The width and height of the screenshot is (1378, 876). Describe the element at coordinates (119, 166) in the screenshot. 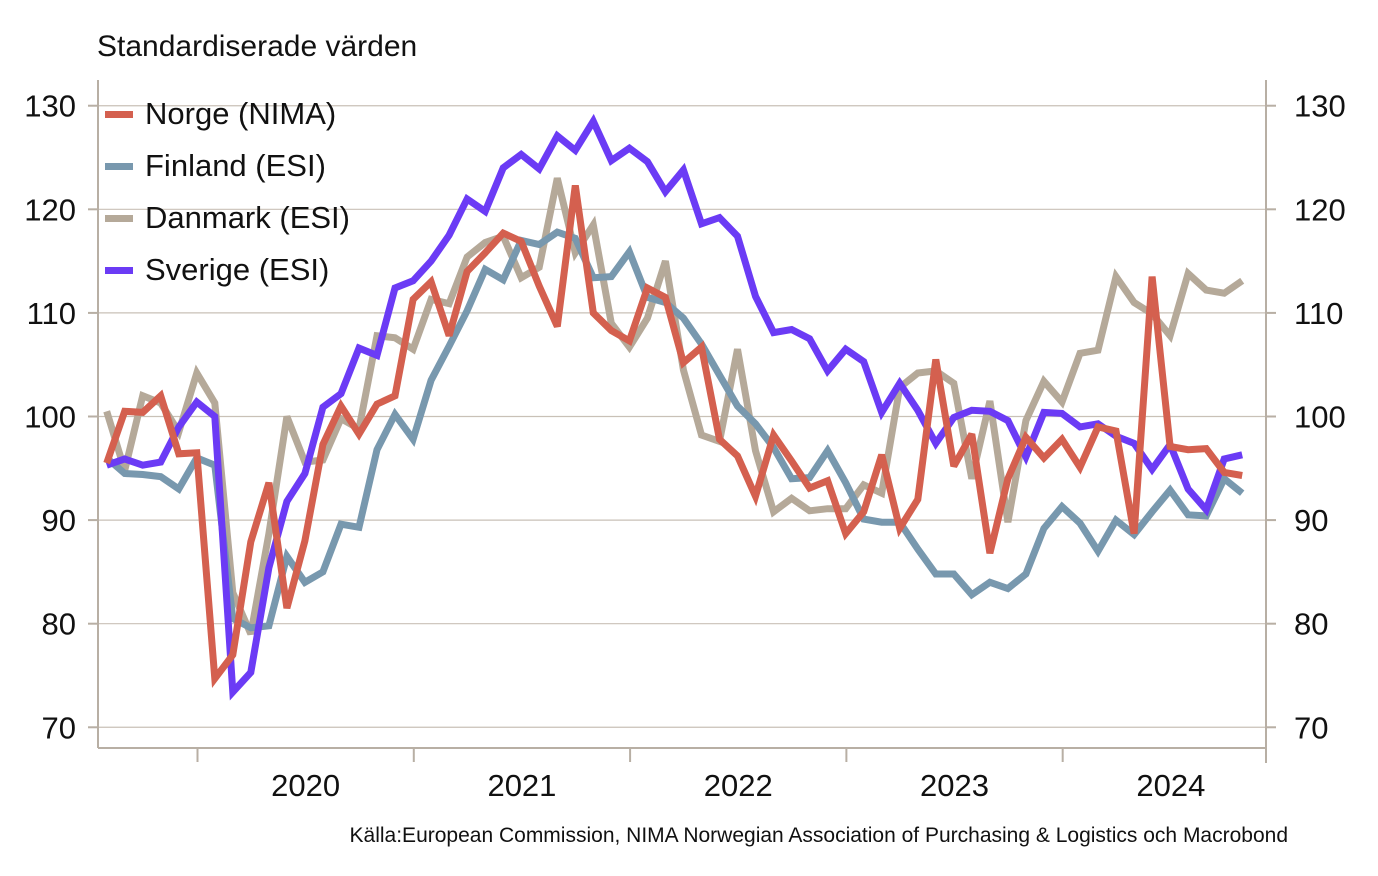

I see `legend-swatch-finland` at that location.